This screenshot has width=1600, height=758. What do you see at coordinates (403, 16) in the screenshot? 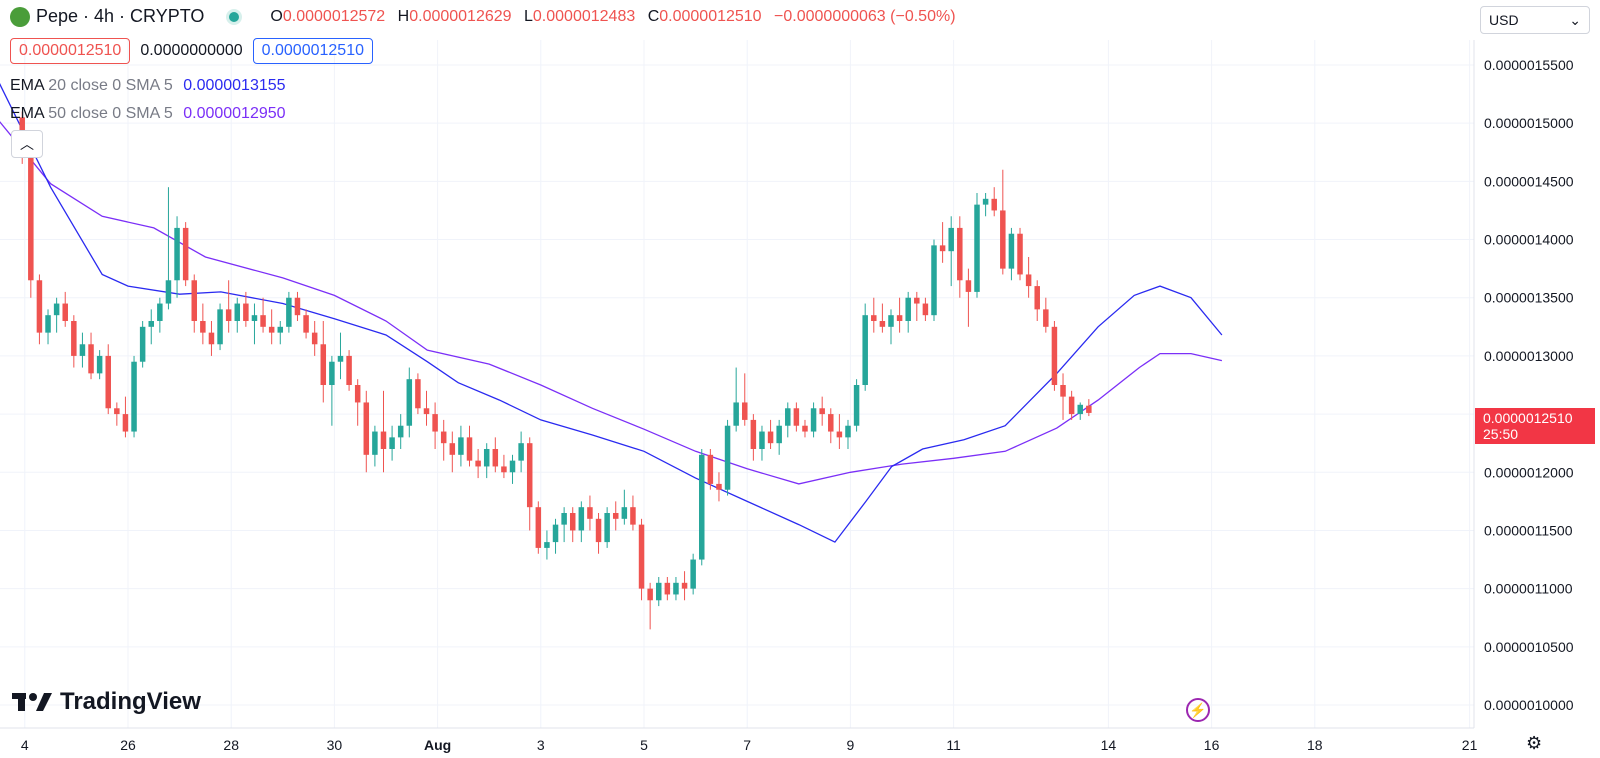
I see `high-key: H` at bounding box center [403, 16].